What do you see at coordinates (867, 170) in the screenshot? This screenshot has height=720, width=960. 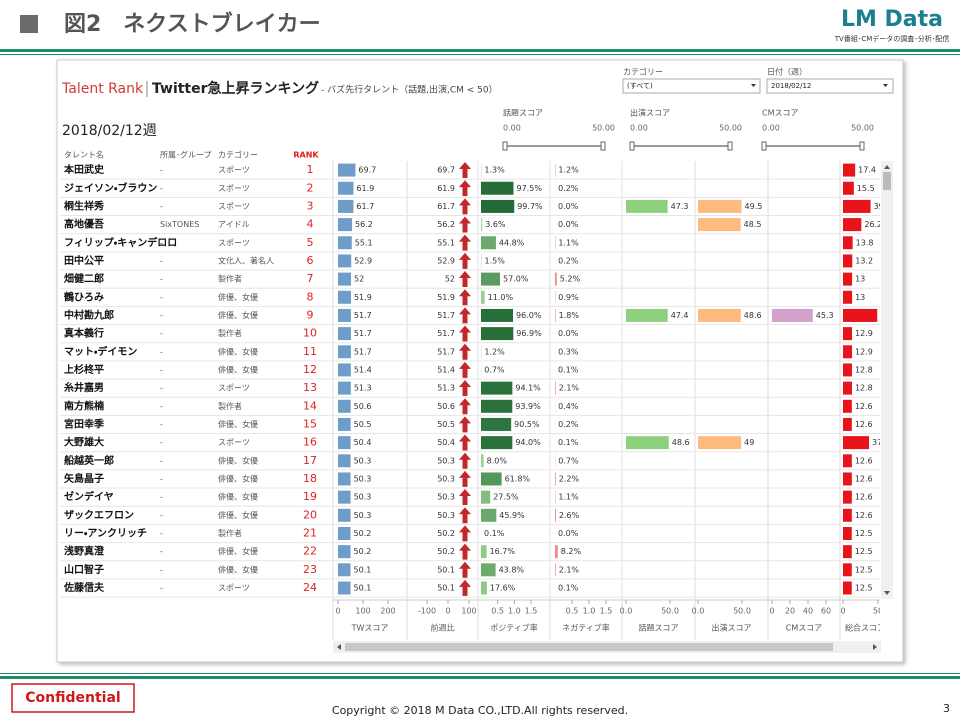 I see `total-label: 17.4` at bounding box center [867, 170].